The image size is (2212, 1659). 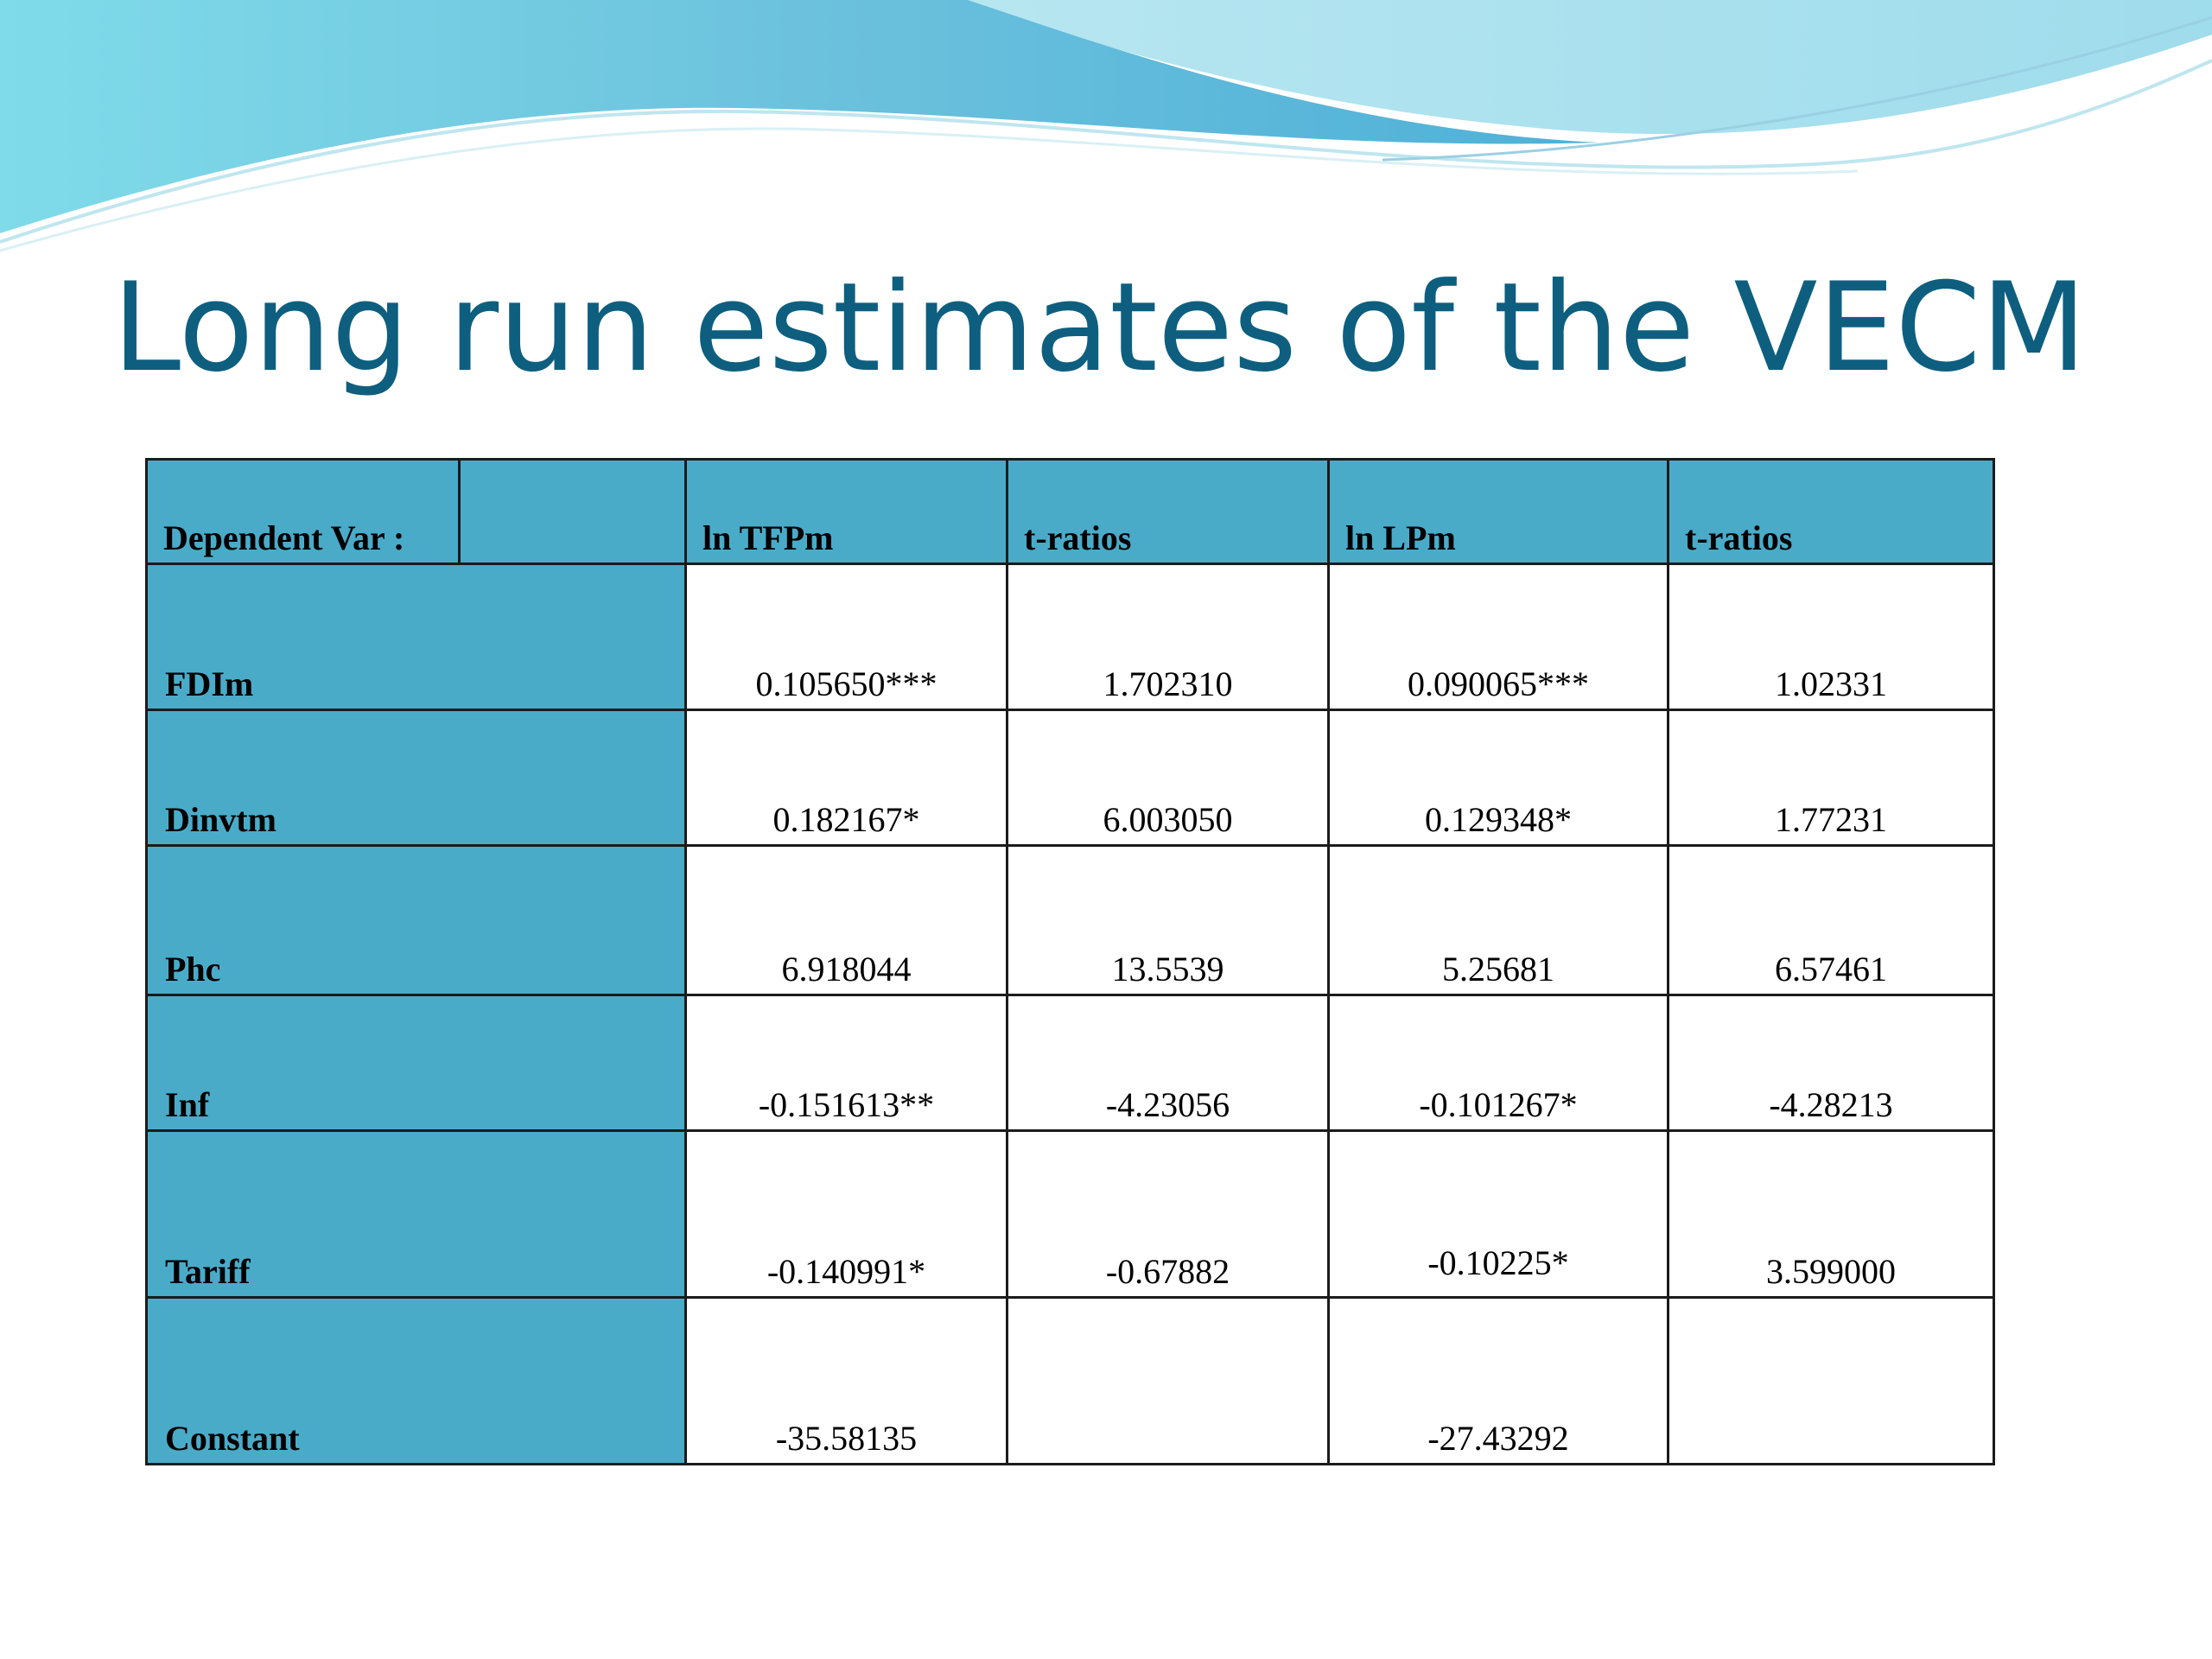 I want to click on cell-ln-tfpm: -0.151613**, so click(x=846, y=1063).